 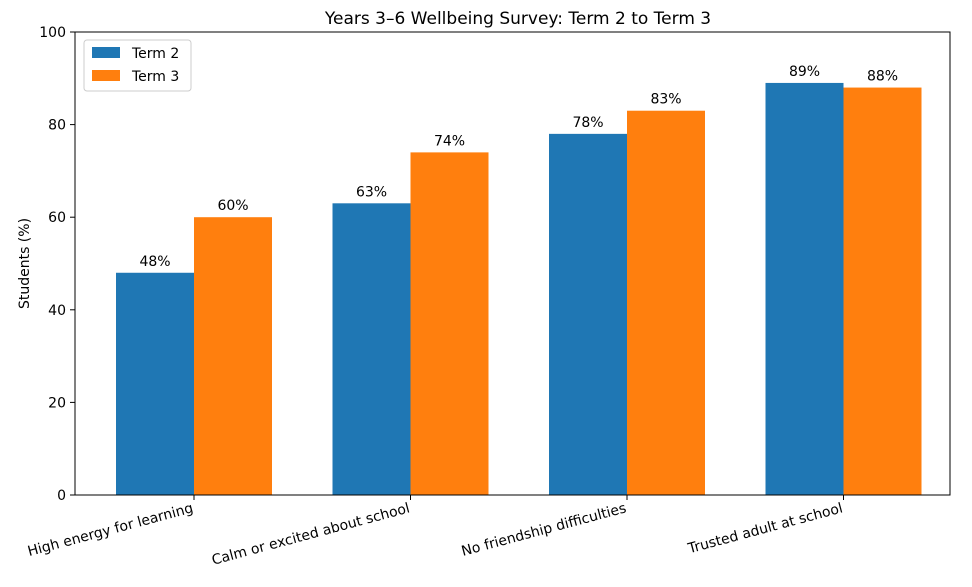 I want to click on data-label: 88%, so click(x=882, y=77).